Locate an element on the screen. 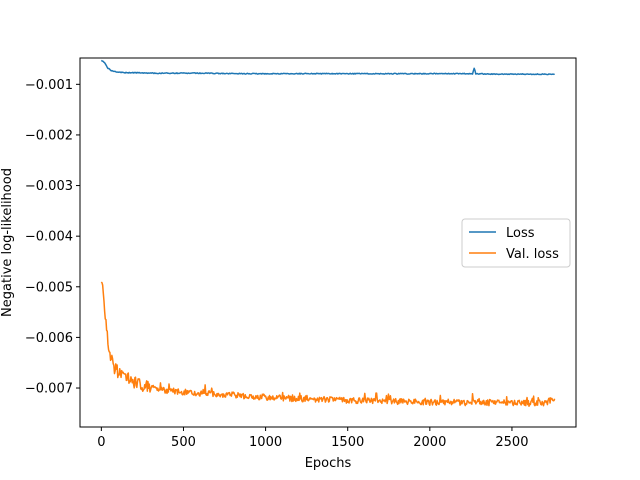 The height and width of the screenshot is (480, 640). y-axis-label: Negative log-likelihood is located at coordinates (7, 242).